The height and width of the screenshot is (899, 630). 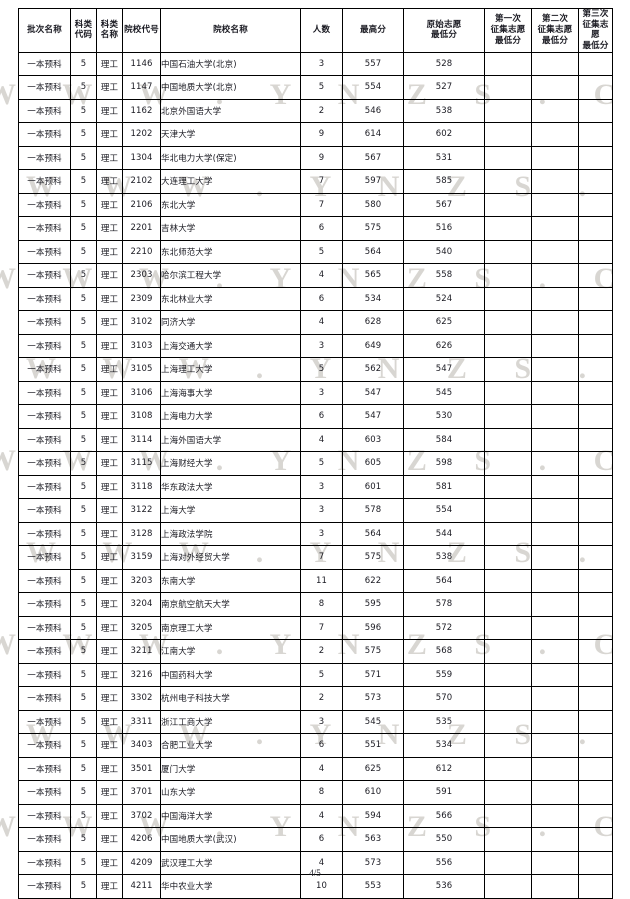 I want to click on cell-count: 7, so click(x=321, y=181).